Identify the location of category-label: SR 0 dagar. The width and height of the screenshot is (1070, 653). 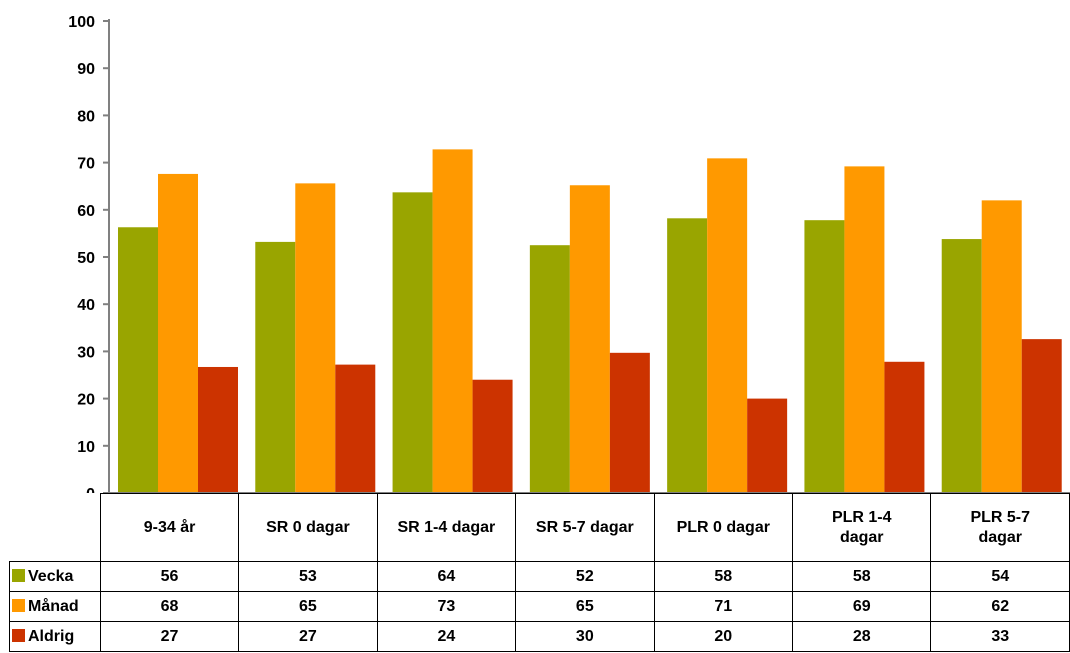
(308, 527).